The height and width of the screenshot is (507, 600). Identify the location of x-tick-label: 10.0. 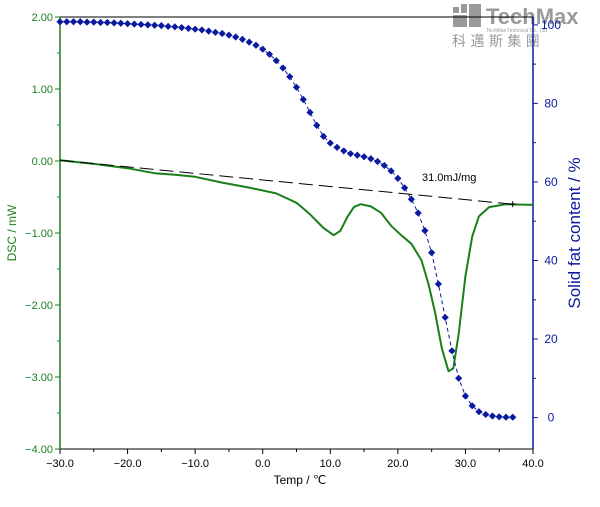
(330, 464).